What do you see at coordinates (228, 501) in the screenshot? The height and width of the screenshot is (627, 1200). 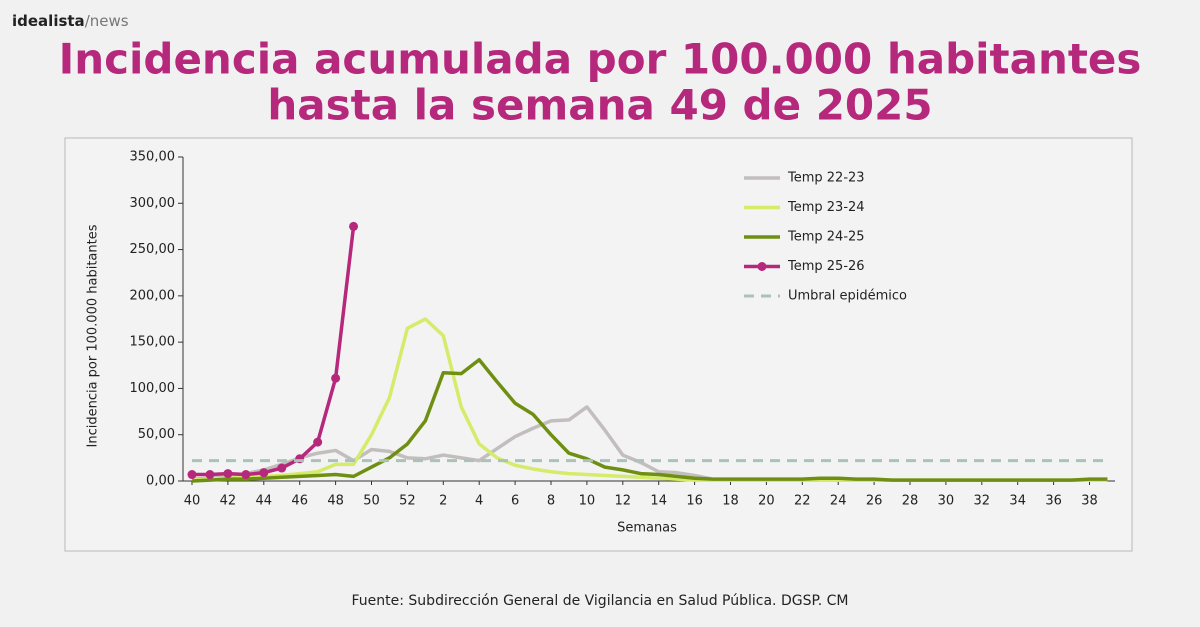 I see `x-tick-label: 42` at bounding box center [228, 501].